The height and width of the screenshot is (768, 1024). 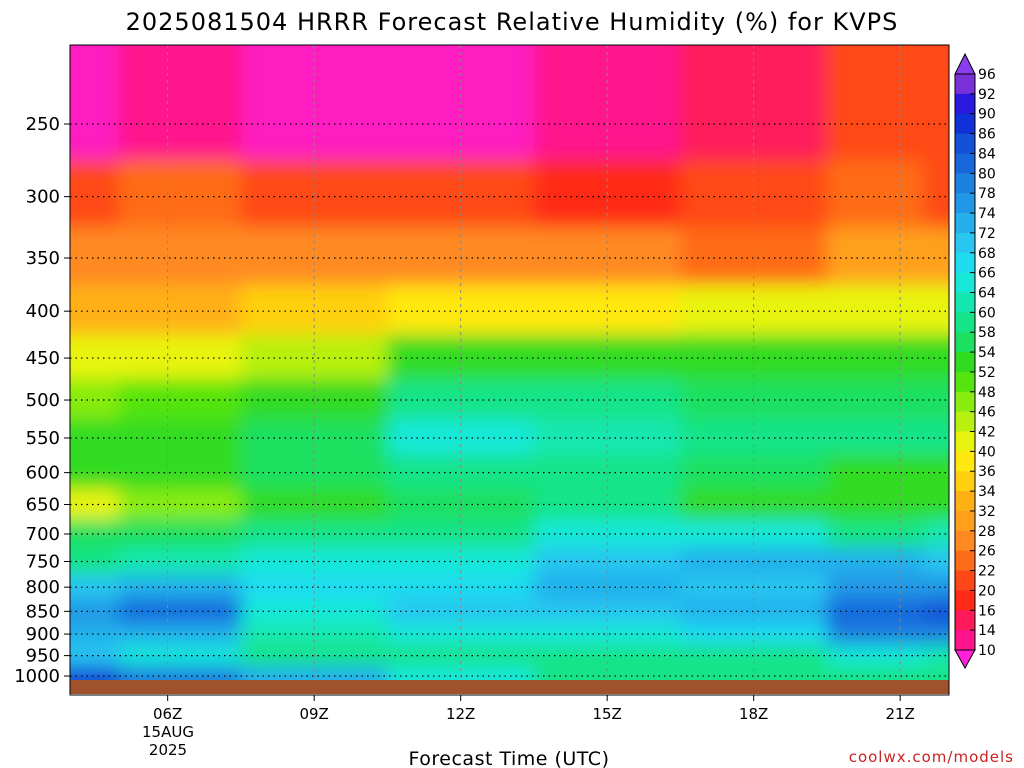 What do you see at coordinates (43, 358) in the screenshot?
I see `y-tick-label: 450` at bounding box center [43, 358].